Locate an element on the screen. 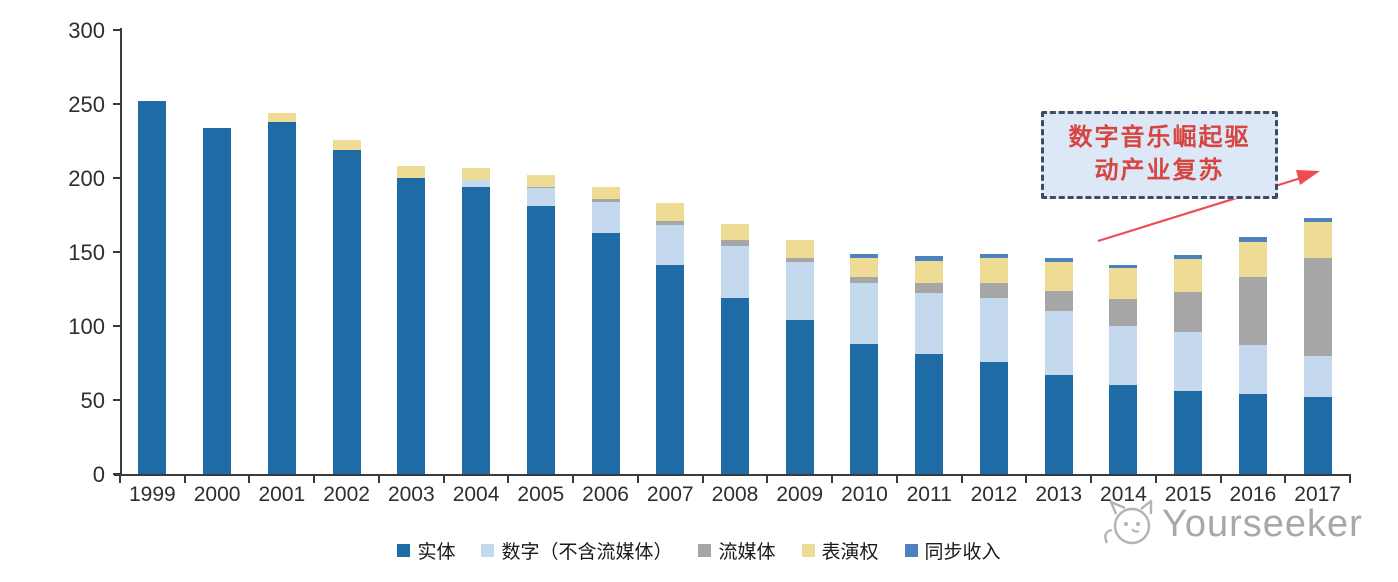  x-tick-label: 2010 is located at coordinates (864, 494).